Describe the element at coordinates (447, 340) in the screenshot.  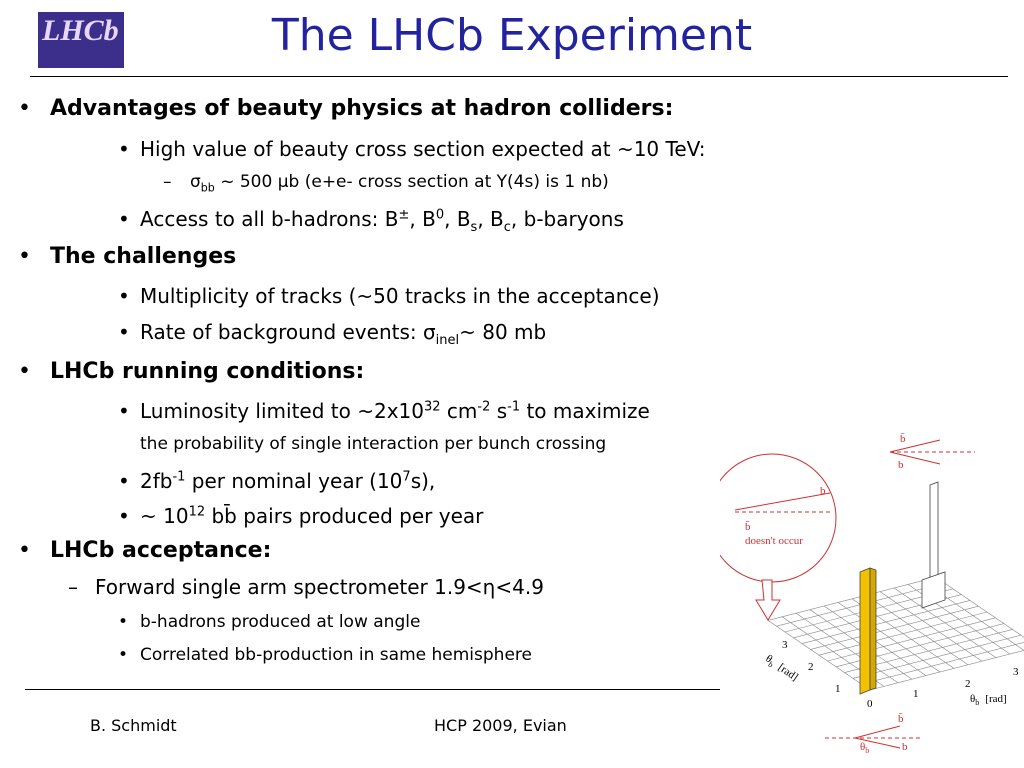
I see `subscript: inel` at that location.